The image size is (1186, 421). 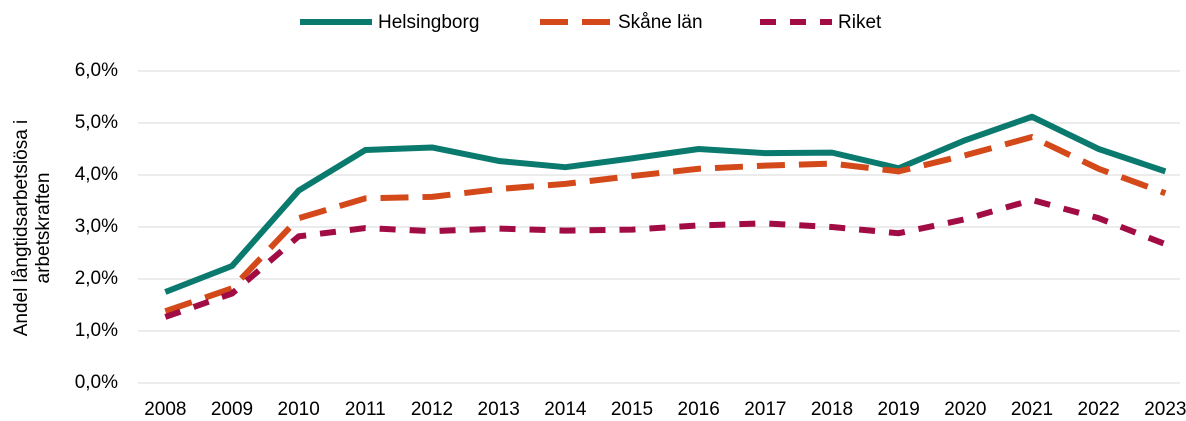 What do you see at coordinates (96, 122) in the screenshot?
I see `y-tick-label: 5,0%` at bounding box center [96, 122].